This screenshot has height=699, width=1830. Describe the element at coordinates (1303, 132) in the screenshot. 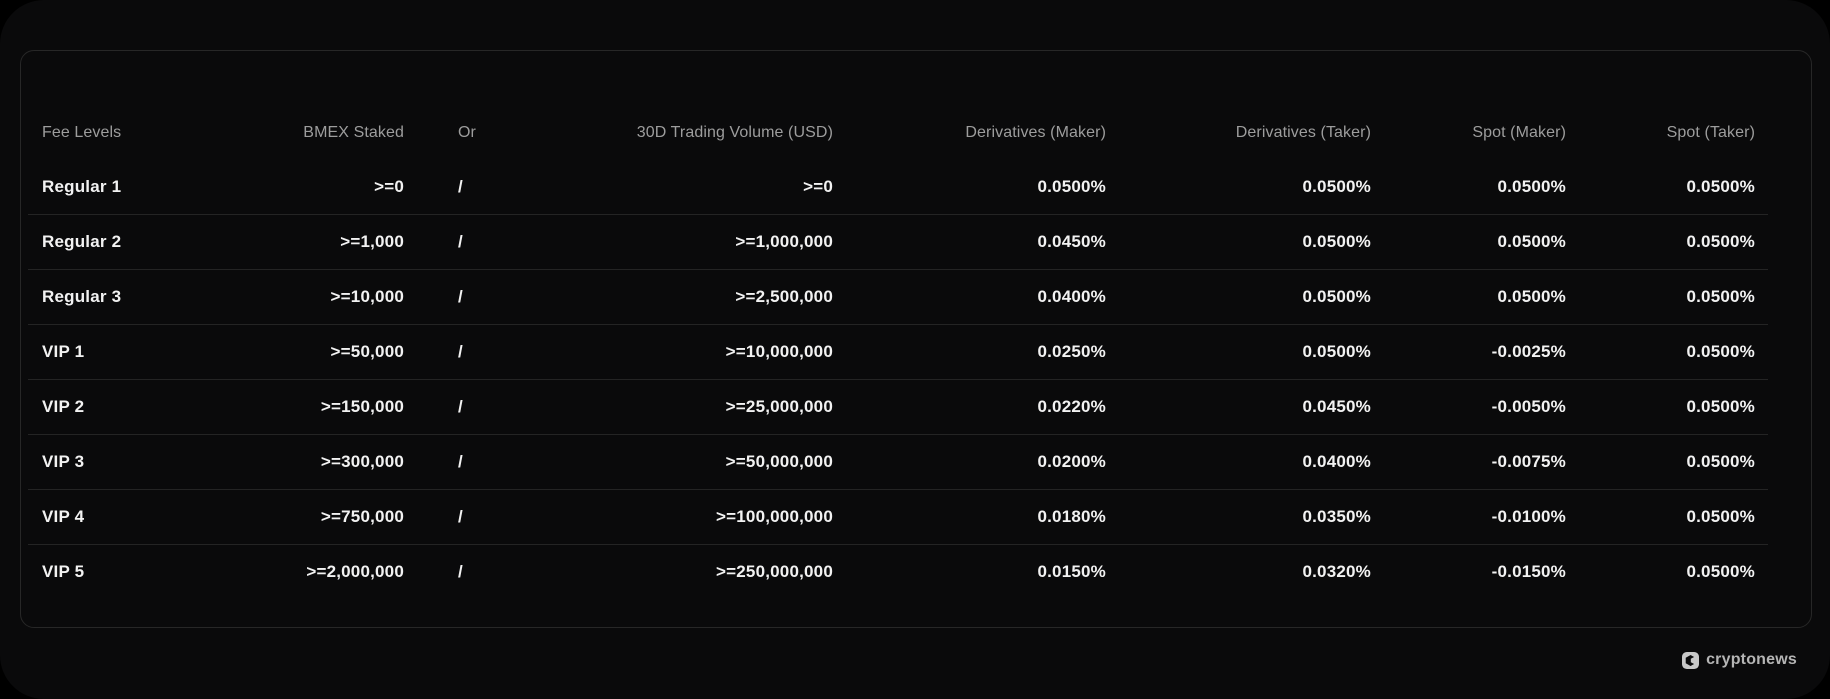

I see `column-header: Derivatives (Taker)` at that location.